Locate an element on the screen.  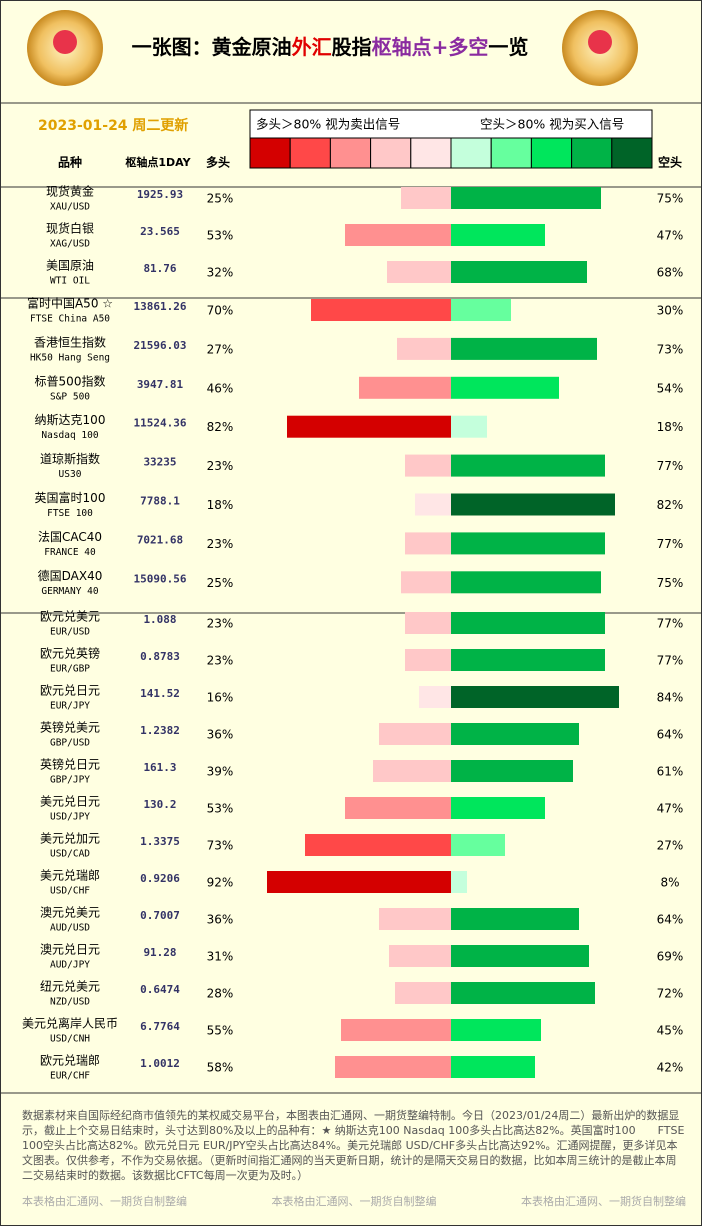
pivot: 91.28 is located at coordinates (159, 952).